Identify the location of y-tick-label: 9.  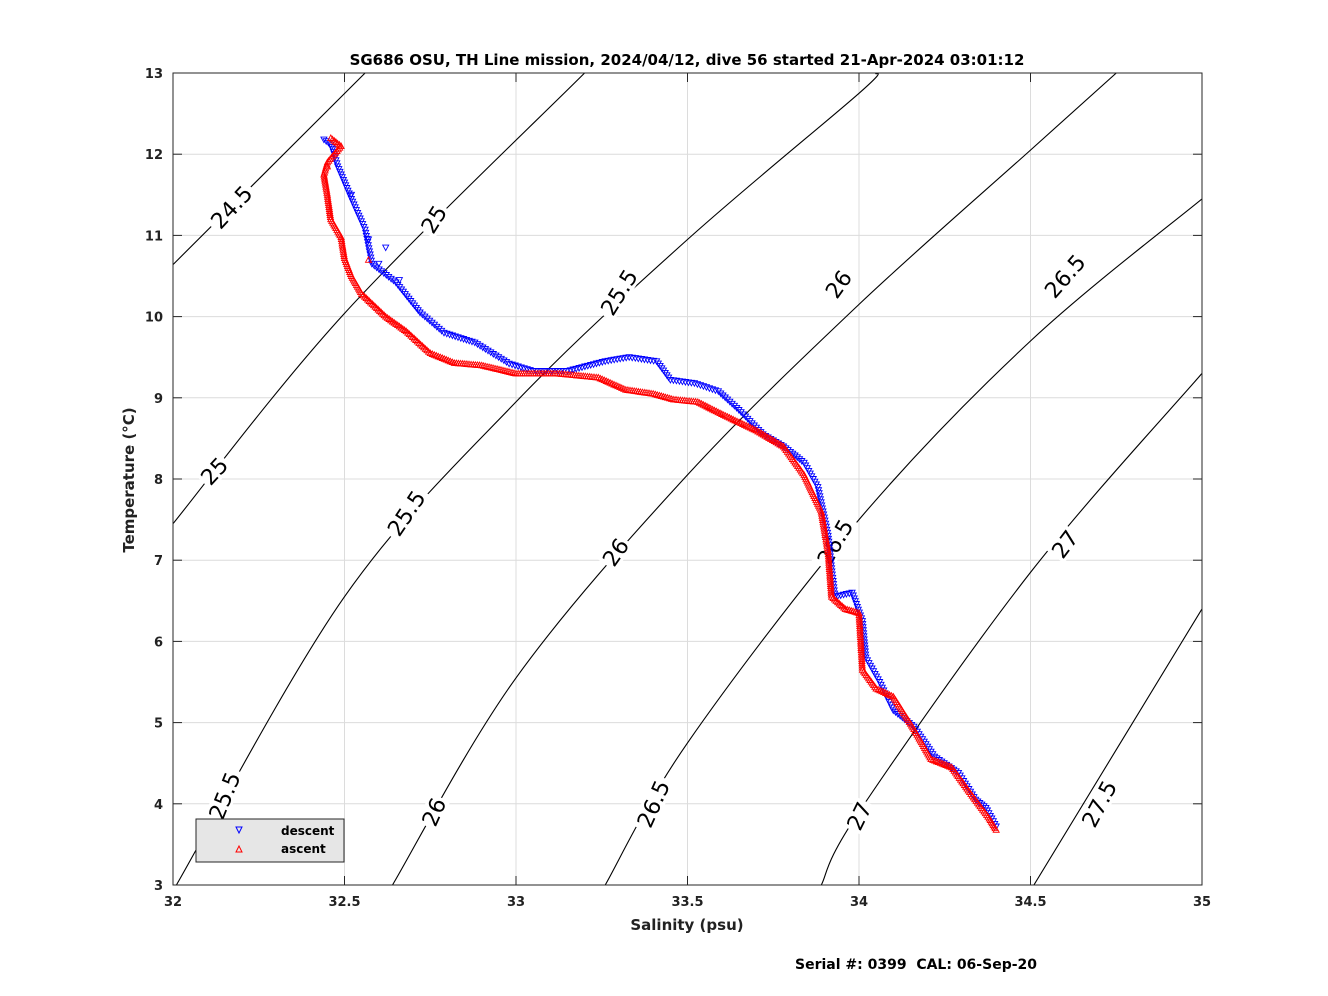
(158, 399).